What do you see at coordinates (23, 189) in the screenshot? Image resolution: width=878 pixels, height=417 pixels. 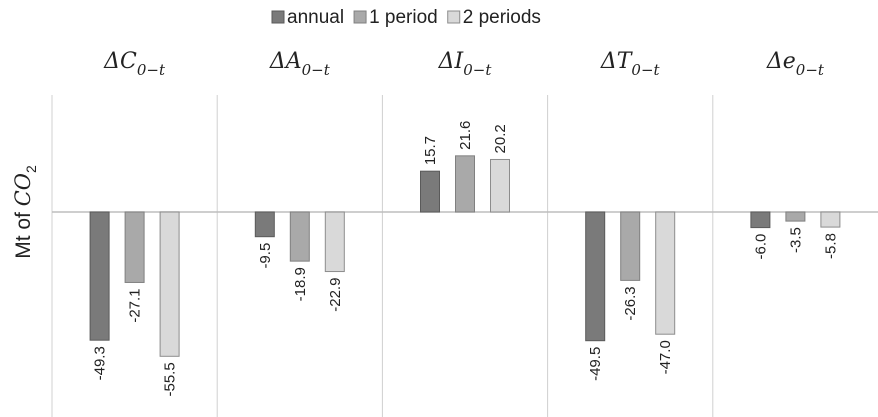 I see `y-axis-label-part: CO` at bounding box center [23, 189].